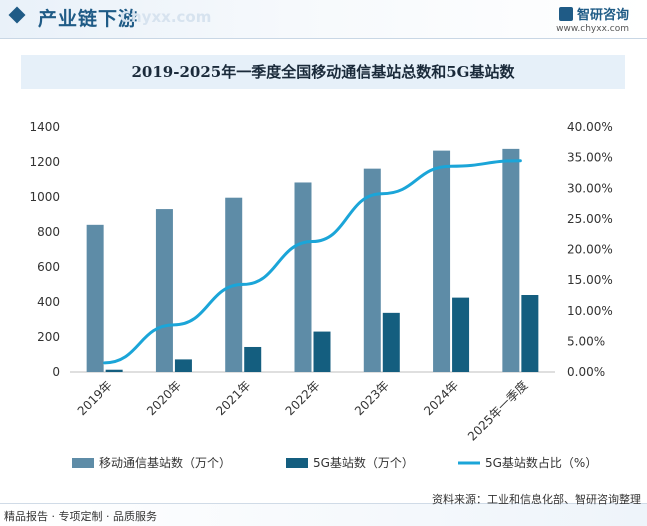  I want to click on y-left-tick-label: 1000, so click(44, 197).